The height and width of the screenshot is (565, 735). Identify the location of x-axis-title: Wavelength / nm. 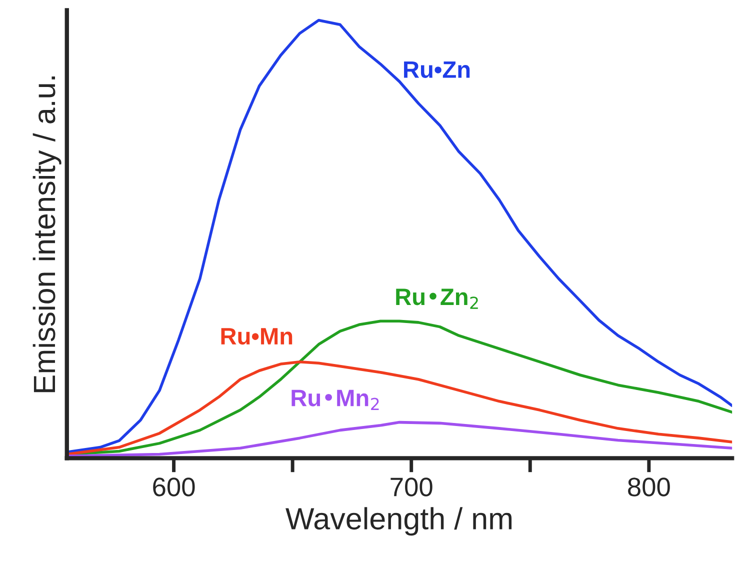
(399, 521).